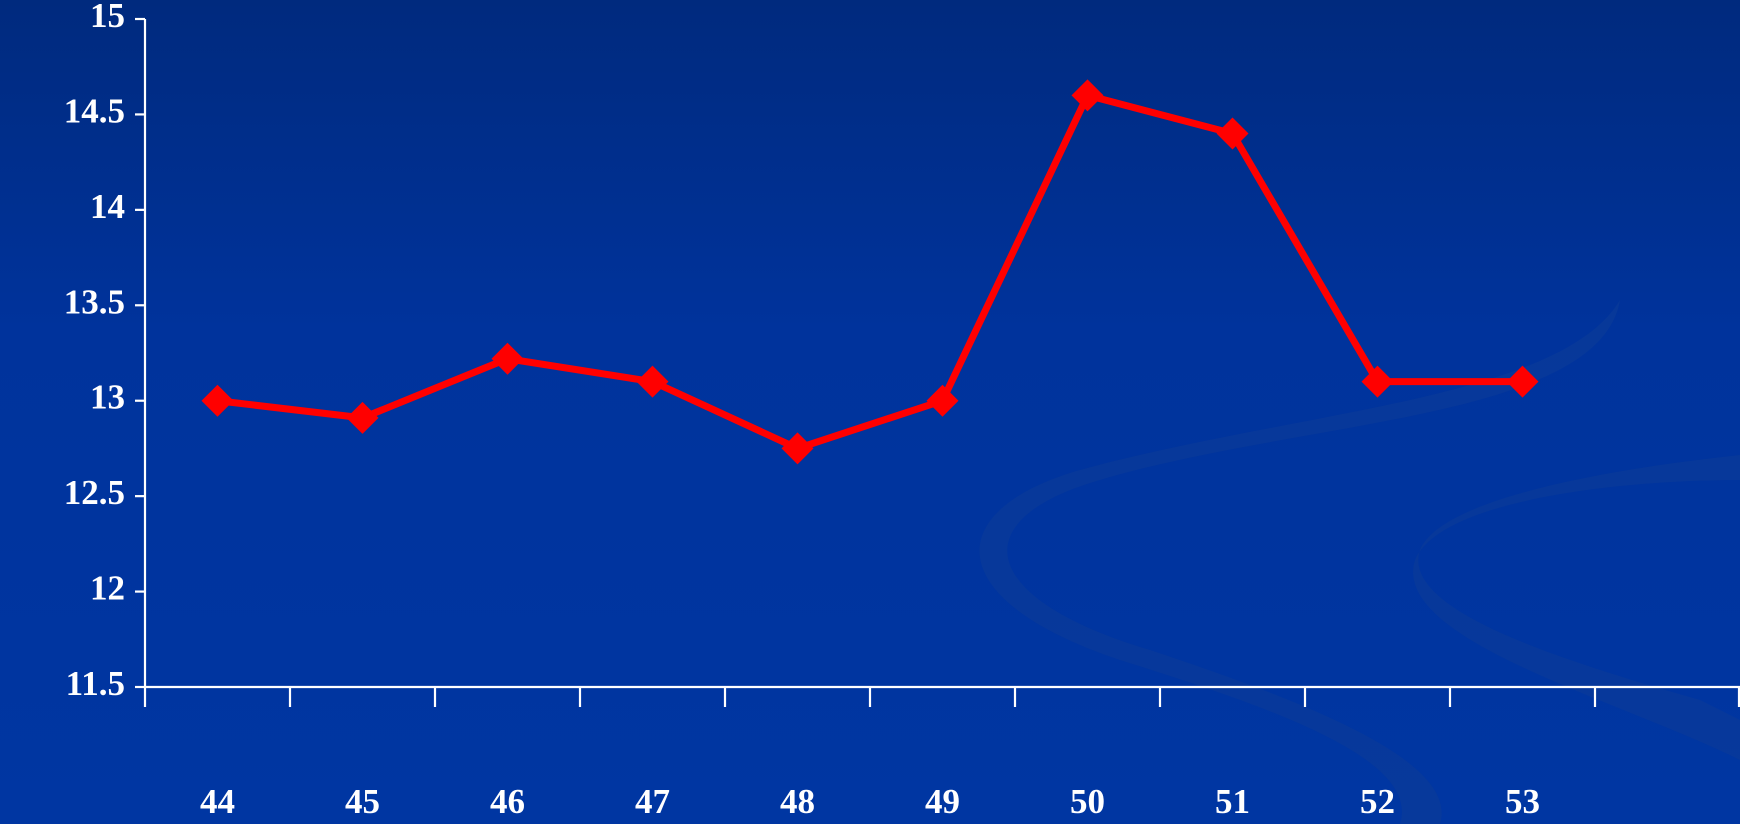  Describe the element at coordinates (94, 110) in the screenshot. I see `y-tick-label: 14.5` at that location.